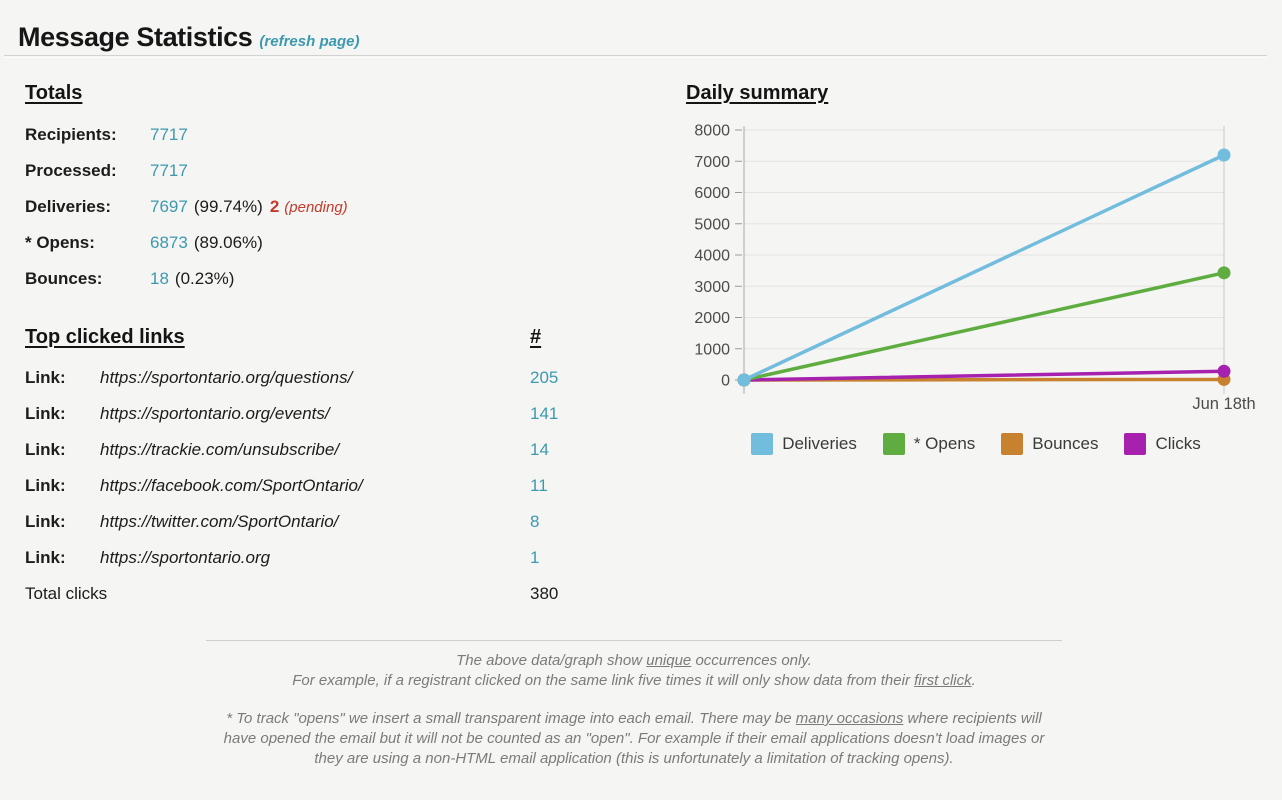 The height and width of the screenshot is (800, 1282). Describe the element at coordinates (307, 594) in the screenshot. I see `total-clicks-row: Total clicks 380` at that location.